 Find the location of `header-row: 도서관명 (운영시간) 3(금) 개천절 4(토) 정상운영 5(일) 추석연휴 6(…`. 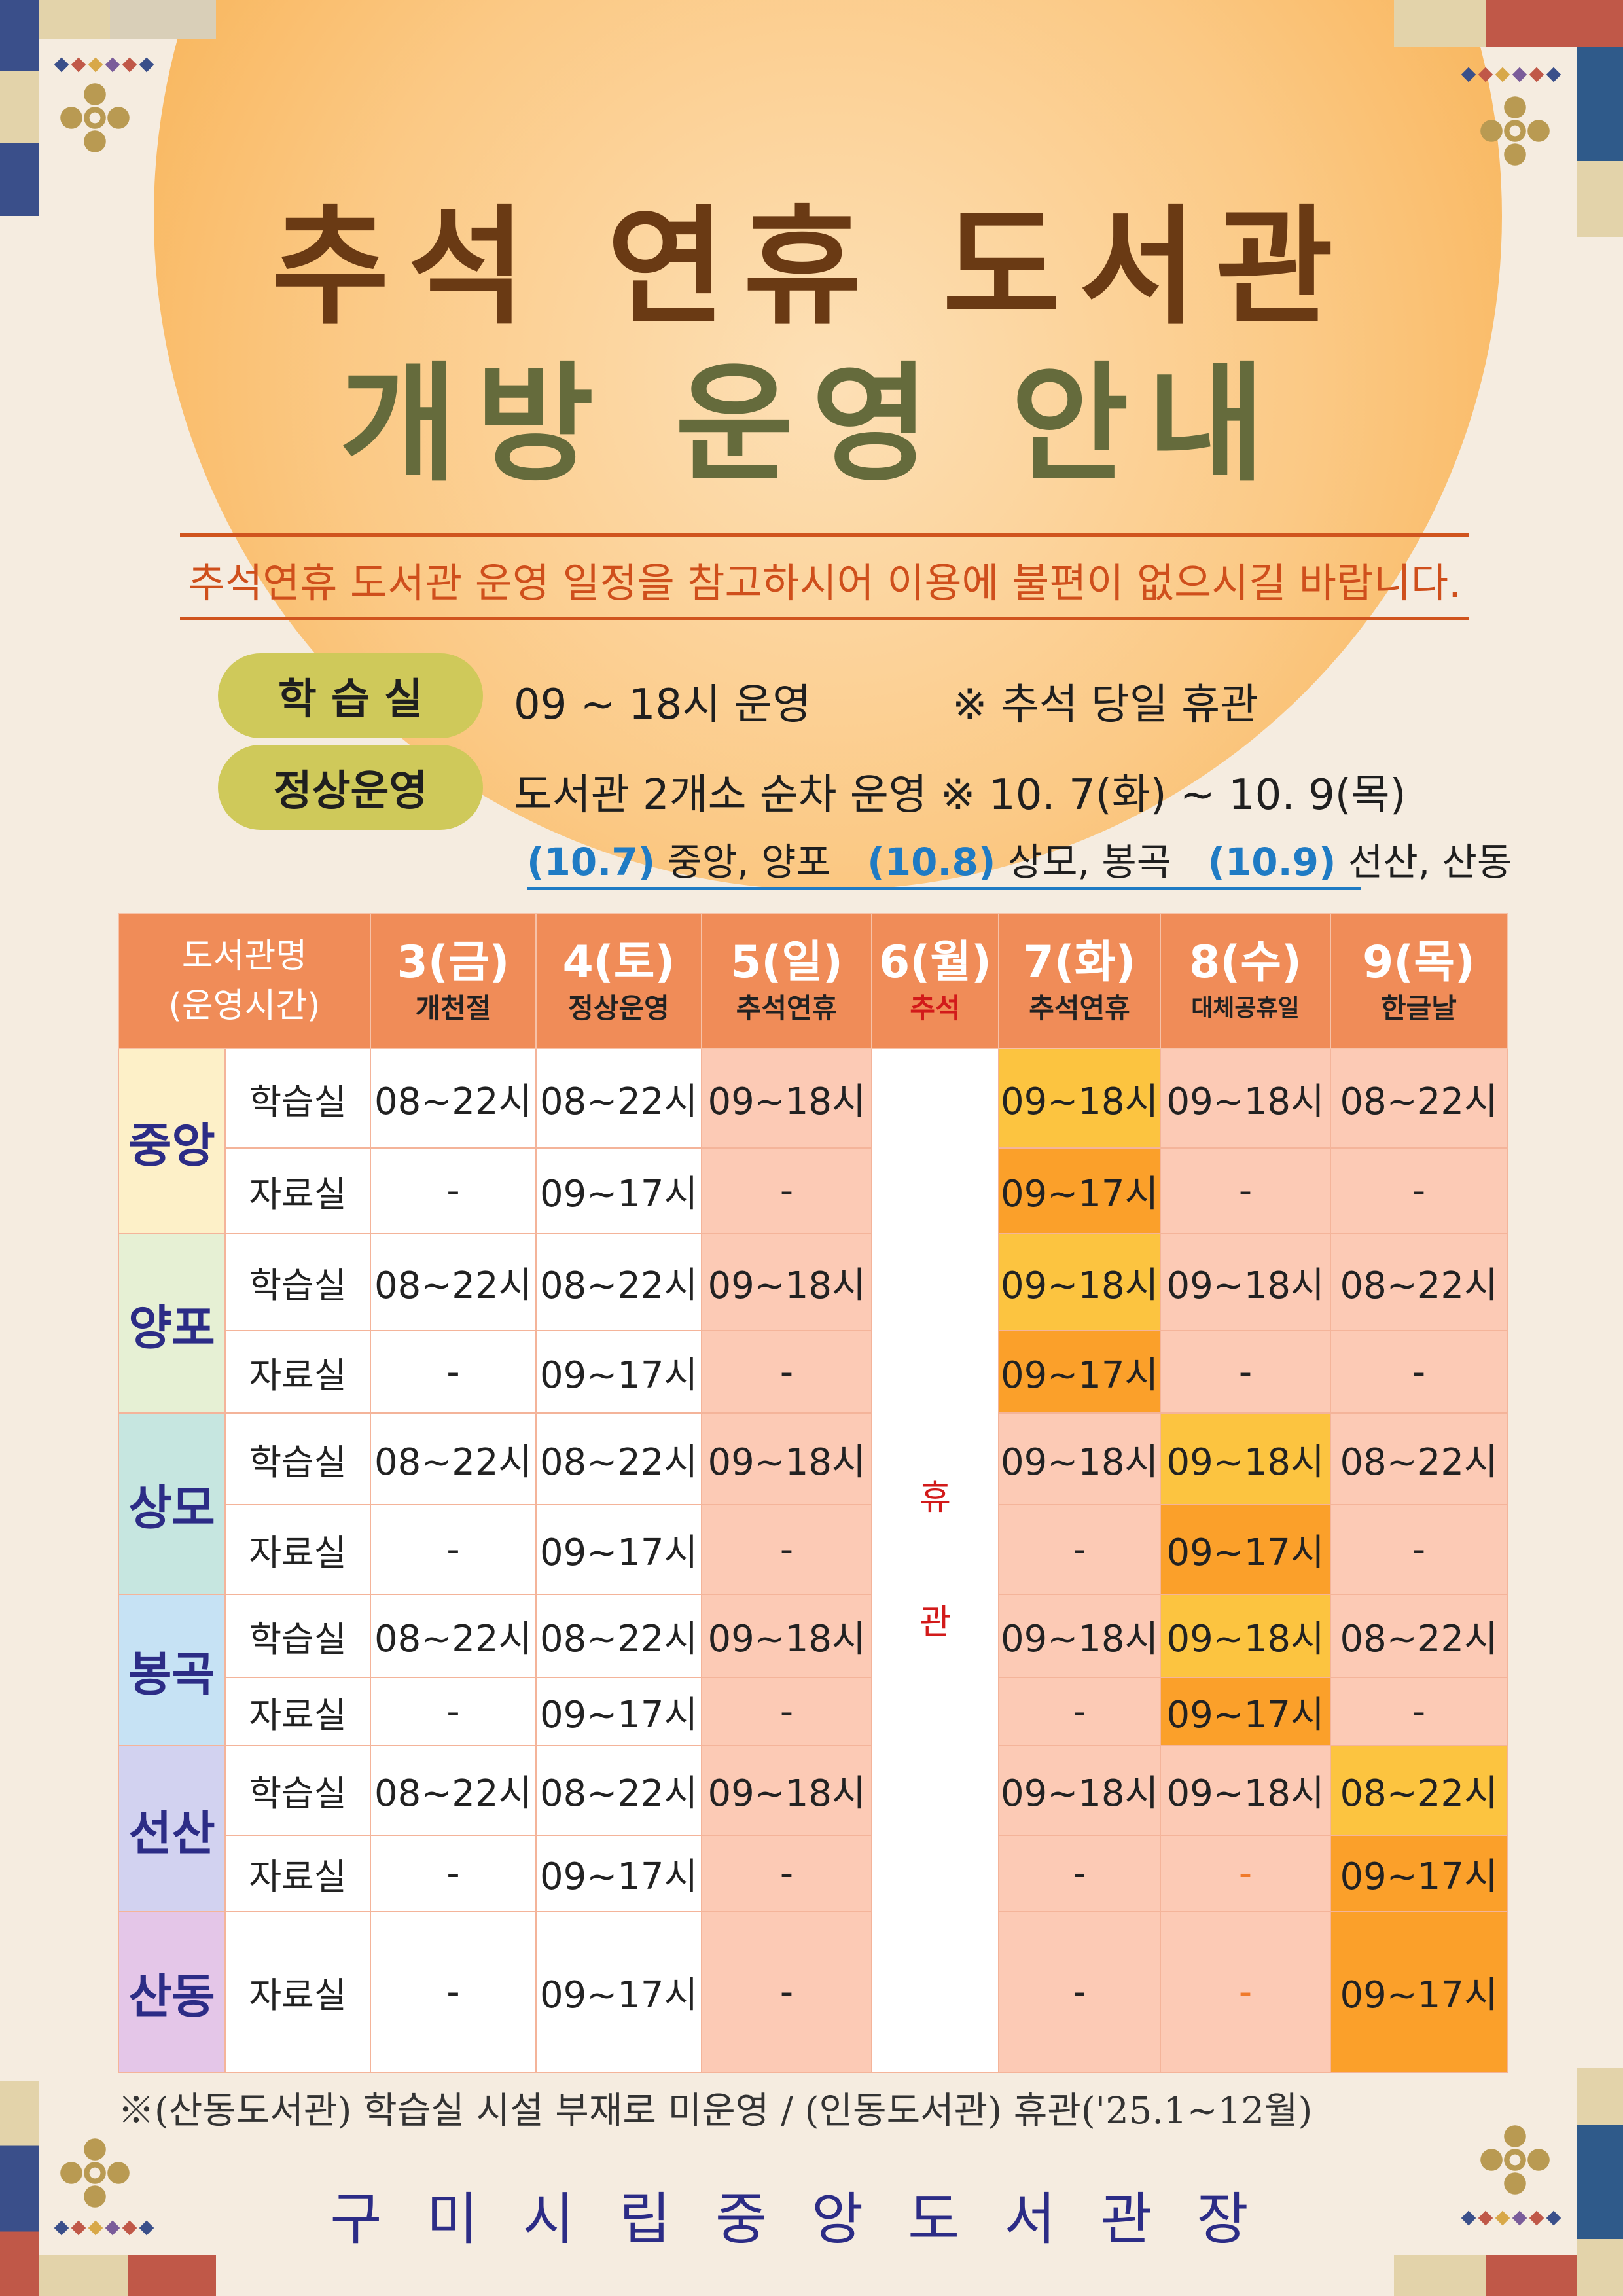

header-row: 도서관명 (운영시간) 3(금) 개천절 4(토) 정상운영 5(일) 추석연휴 6(… is located at coordinates (813, 981).